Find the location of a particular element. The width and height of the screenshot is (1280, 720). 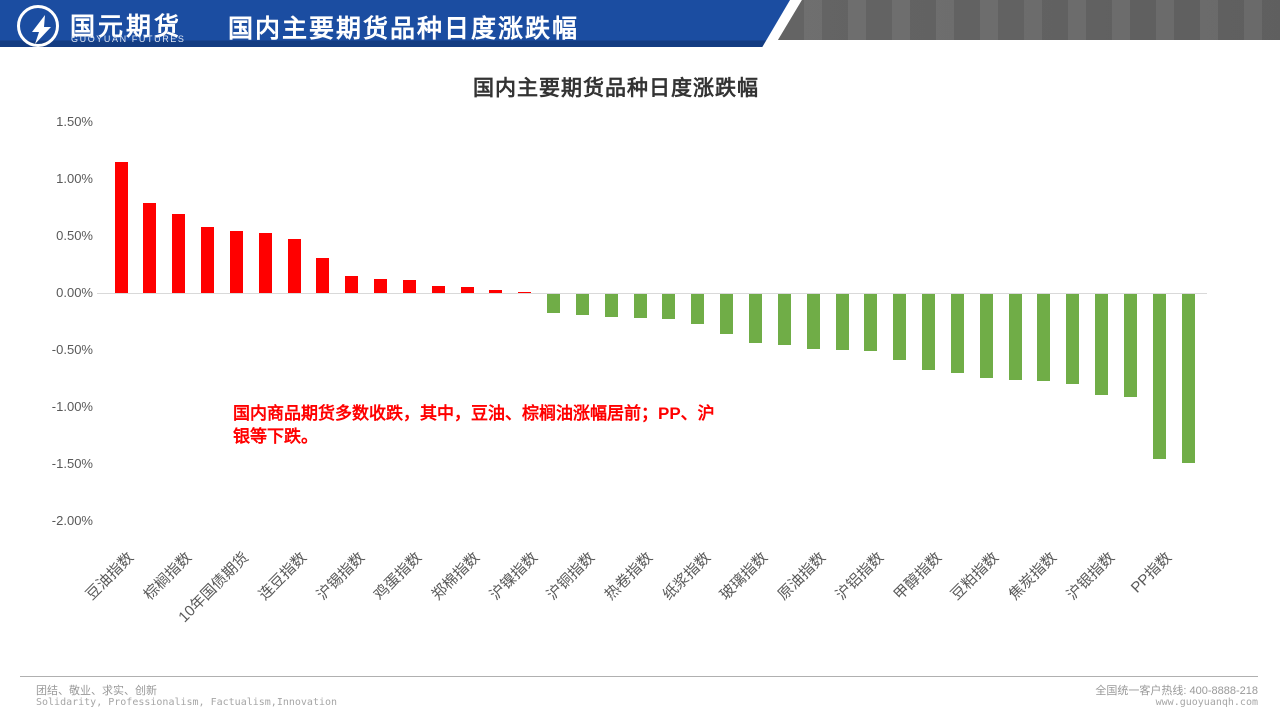

y-axis-tick: -0.50% is located at coordinates (72, 349).